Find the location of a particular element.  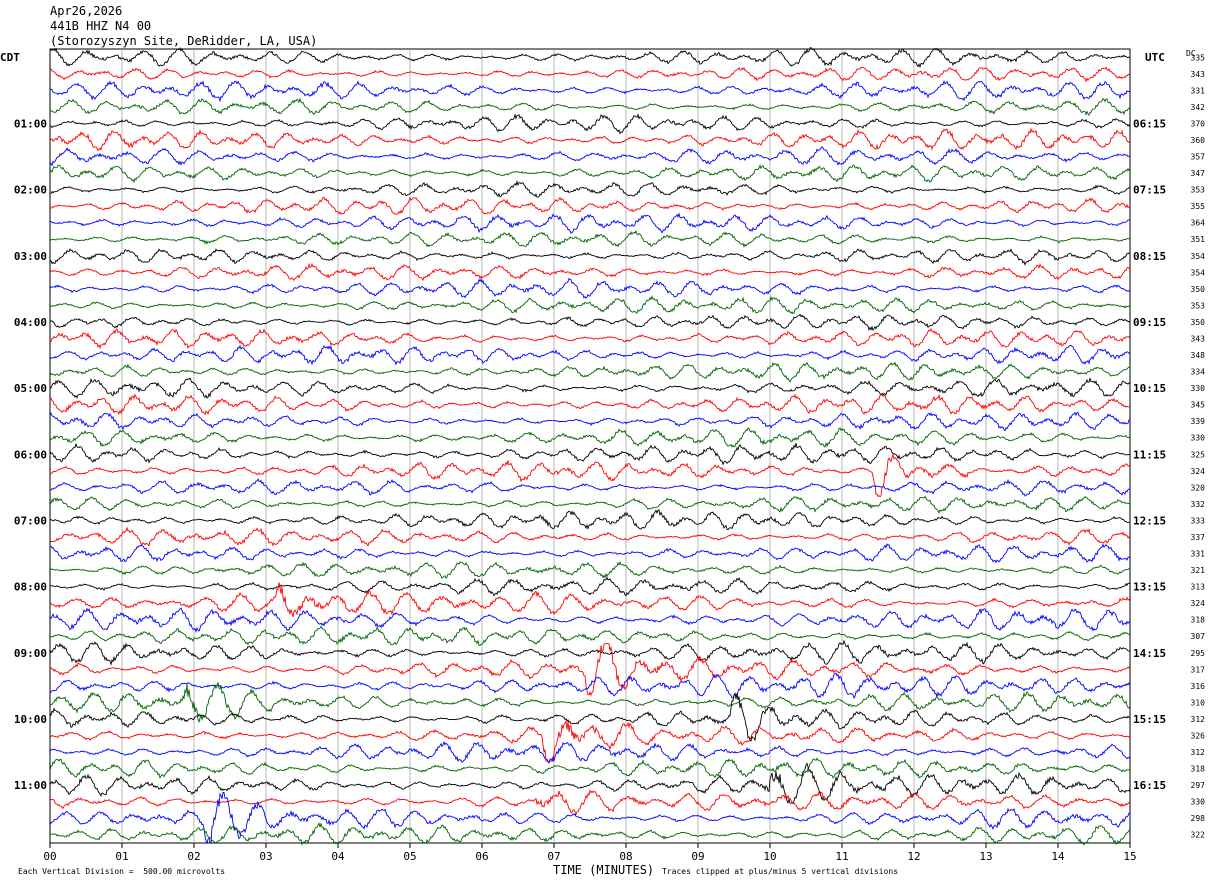

dc-value: 316 is located at coordinates (1198, 686).